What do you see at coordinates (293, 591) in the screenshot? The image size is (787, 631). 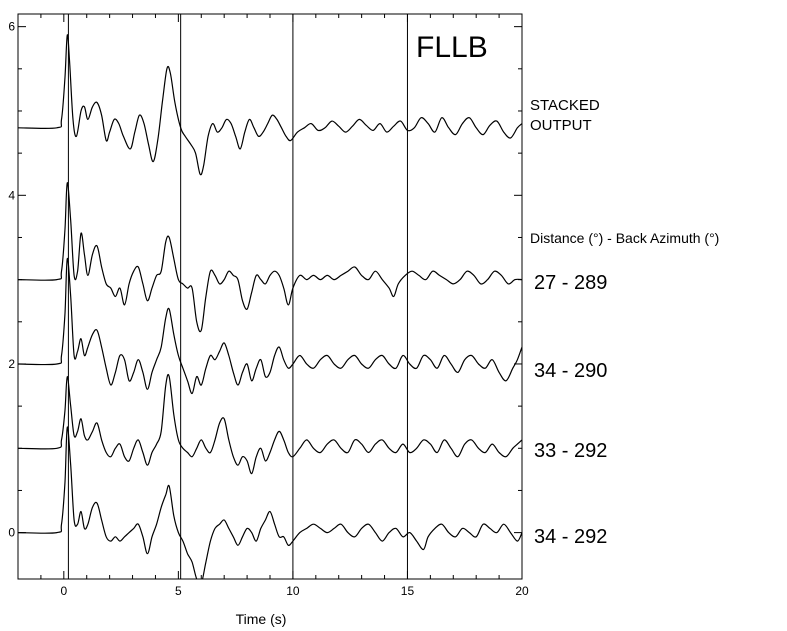 I see `x-tick-label-10: 10` at bounding box center [293, 591].